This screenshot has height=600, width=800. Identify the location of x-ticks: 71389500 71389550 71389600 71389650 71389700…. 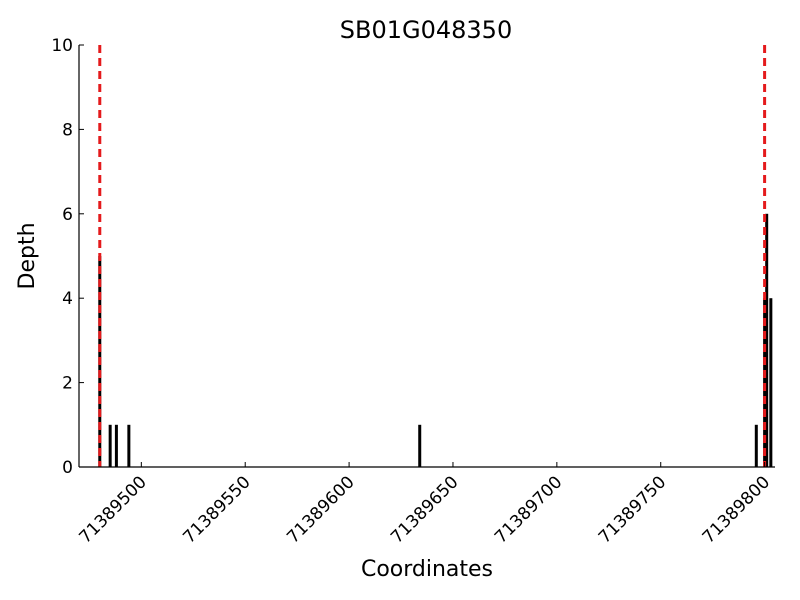
(425, 505).